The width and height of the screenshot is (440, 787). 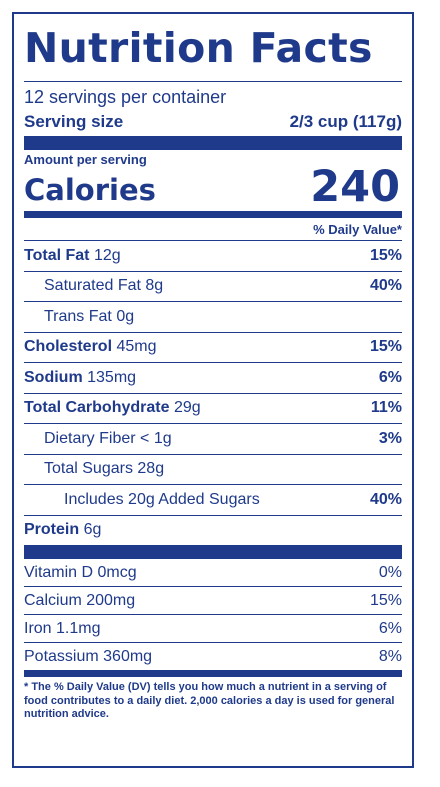 What do you see at coordinates (162, 499) in the screenshot?
I see `nutrient-name: Includes 20g Added Sugars` at bounding box center [162, 499].